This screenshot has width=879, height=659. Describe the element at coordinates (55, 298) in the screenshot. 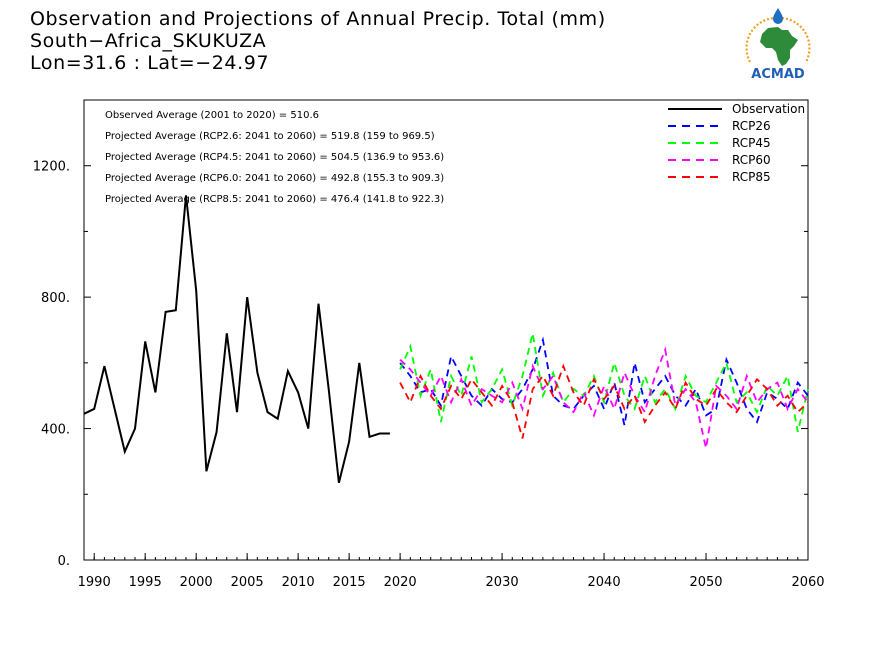

I see `y-tick-label: 800.` at that location.